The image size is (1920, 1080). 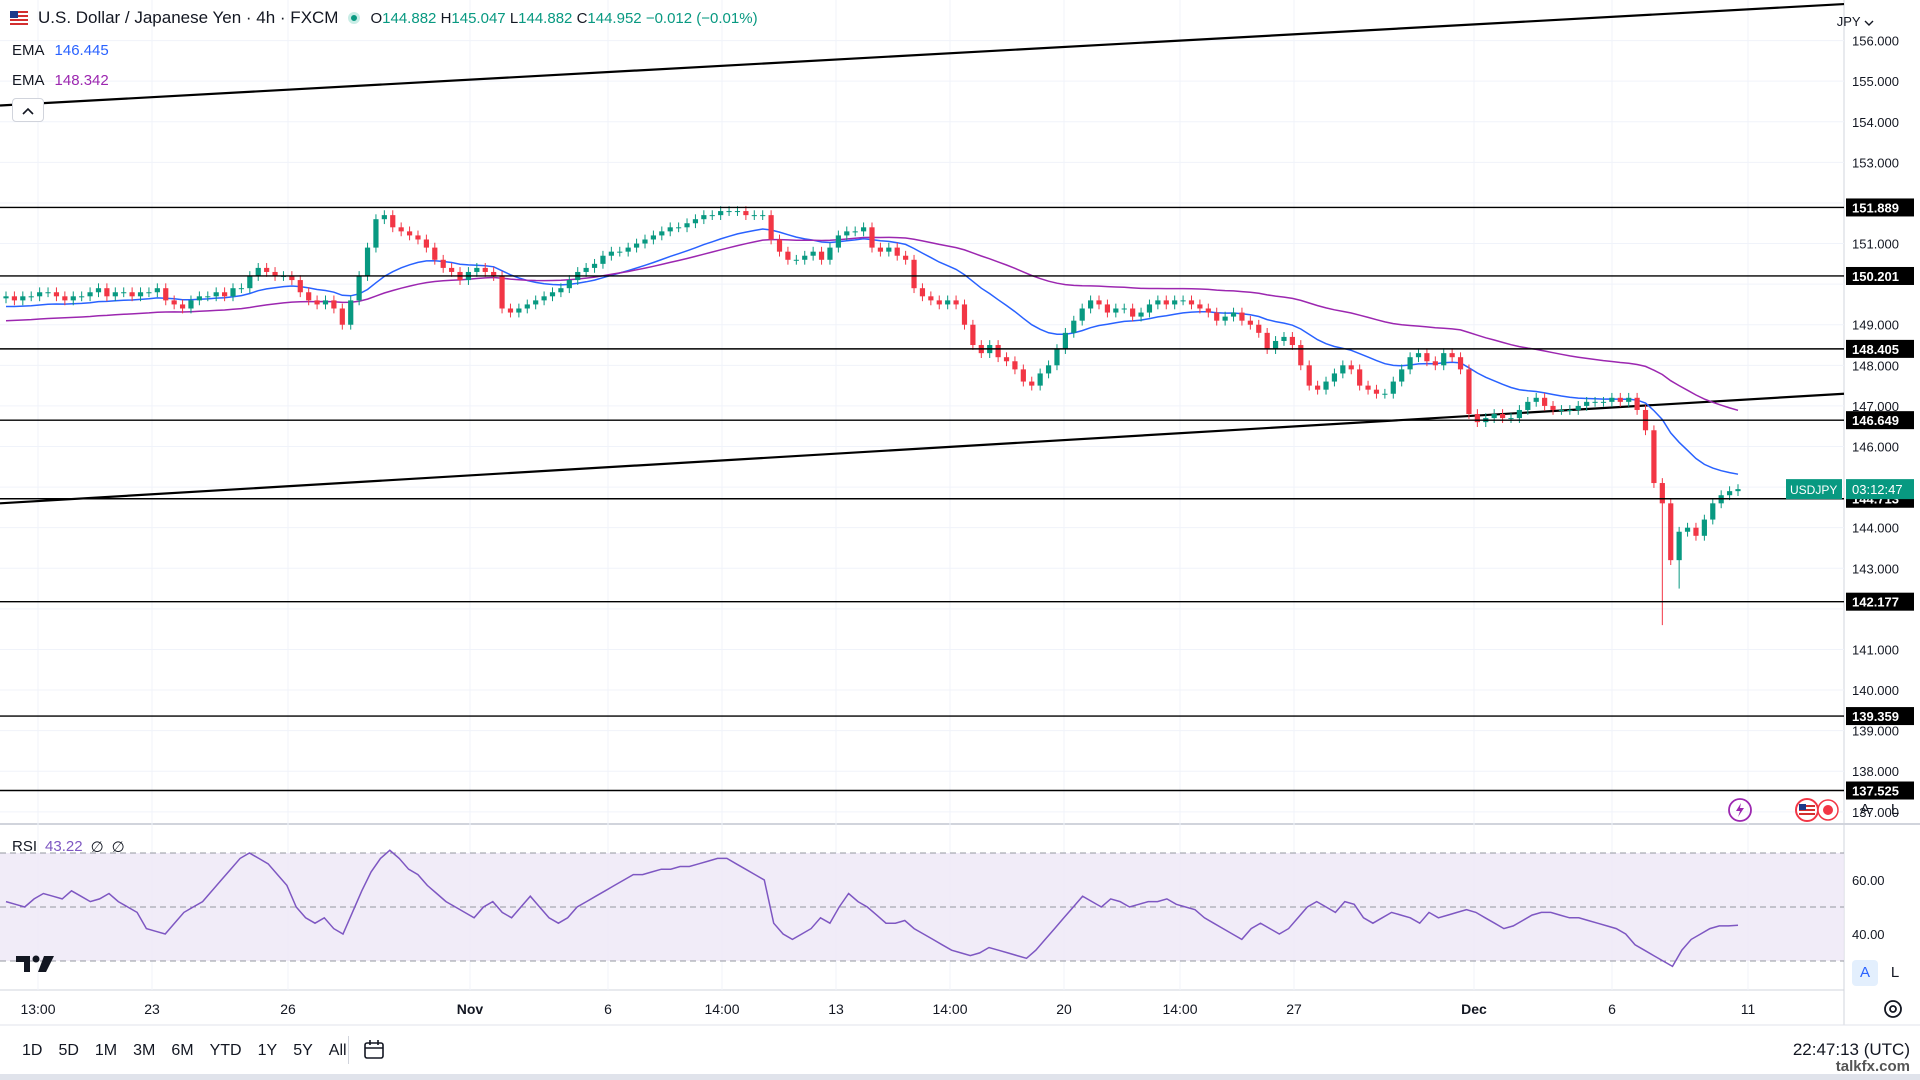 I want to click on ema-slow-legend: EMA 148.342, so click(x=60, y=80).